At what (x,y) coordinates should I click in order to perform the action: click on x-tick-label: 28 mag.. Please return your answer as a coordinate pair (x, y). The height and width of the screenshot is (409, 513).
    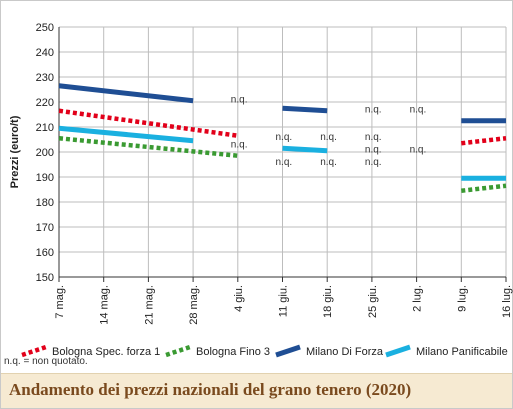
    Looking at the image, I should click on (194, 305).